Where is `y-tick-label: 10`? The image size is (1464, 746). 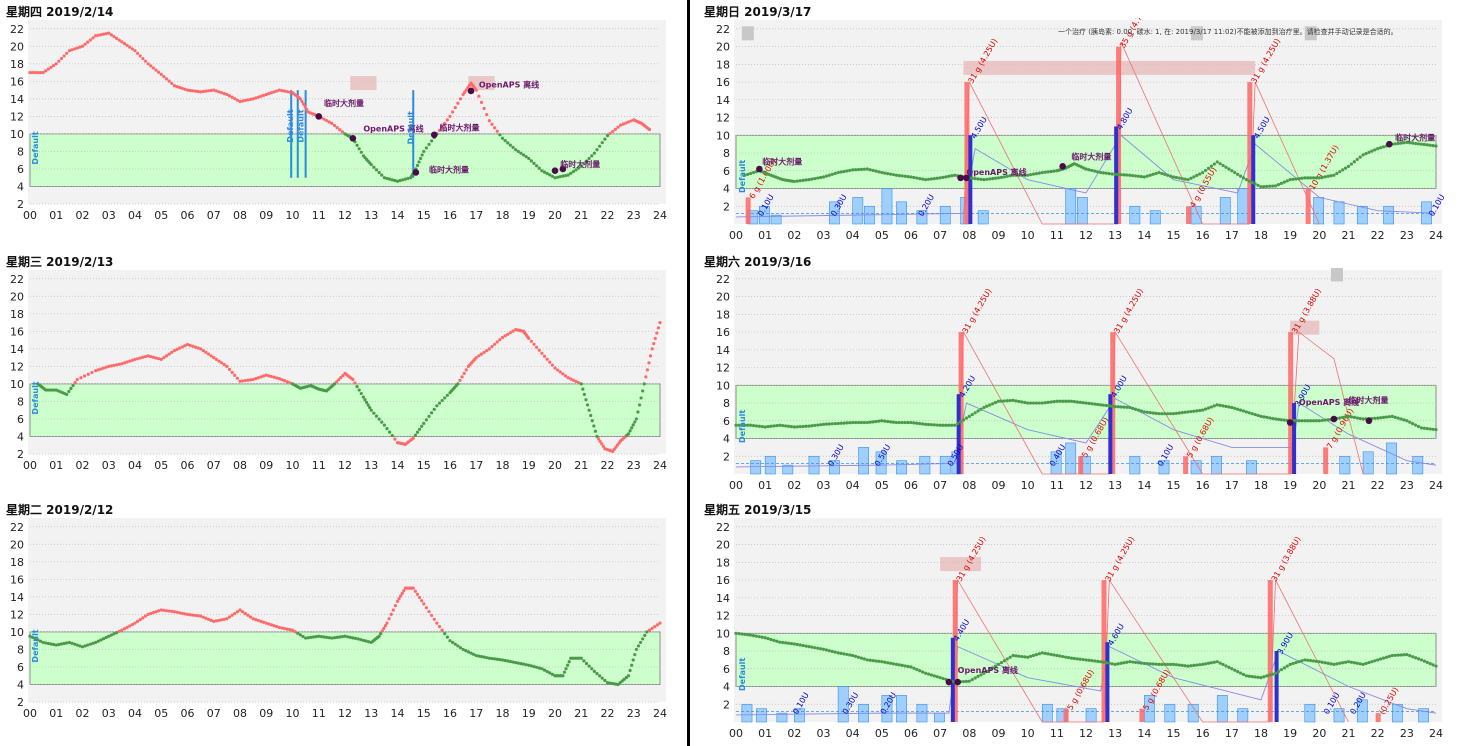 y-tick-label: 10 is located at coordinates (17, 134).